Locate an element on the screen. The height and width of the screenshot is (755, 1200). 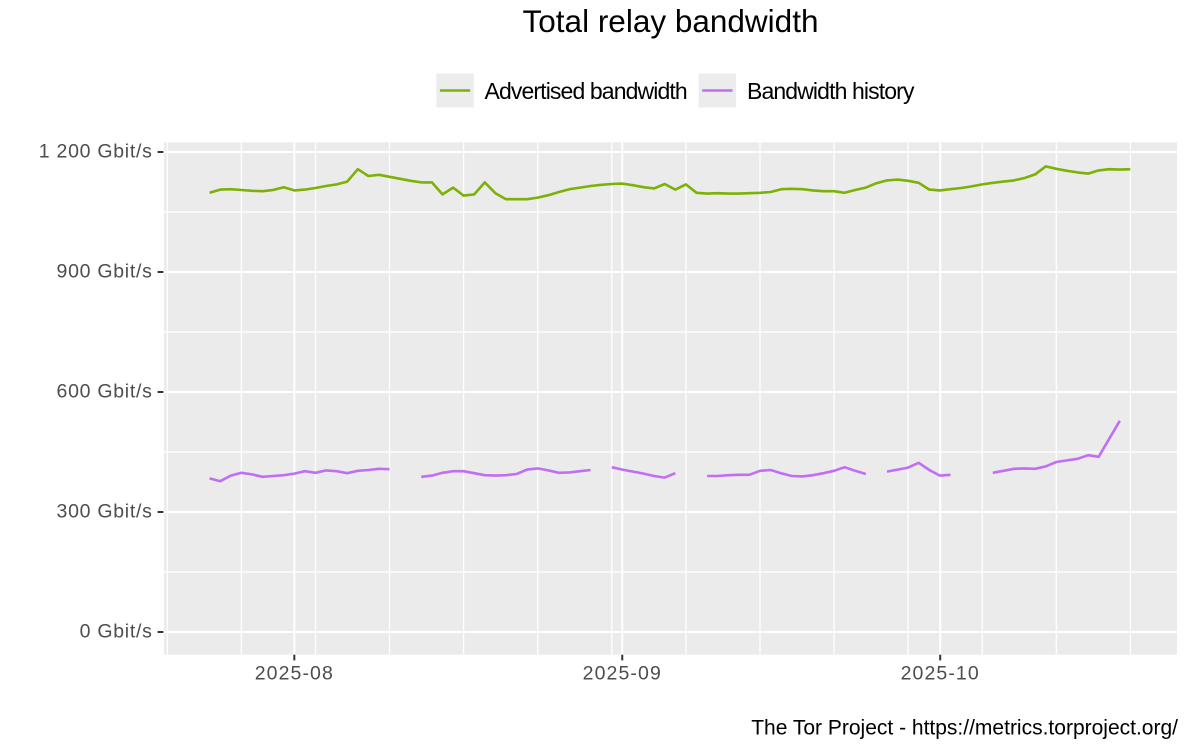
svg-text: 2025-09 is located at coordinates (622, 673).